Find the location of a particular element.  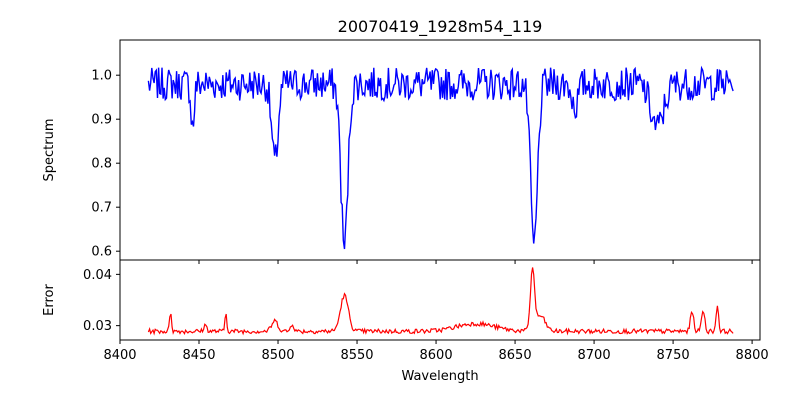

x-tick-label: 8400 is located at coordinates (119, 355).